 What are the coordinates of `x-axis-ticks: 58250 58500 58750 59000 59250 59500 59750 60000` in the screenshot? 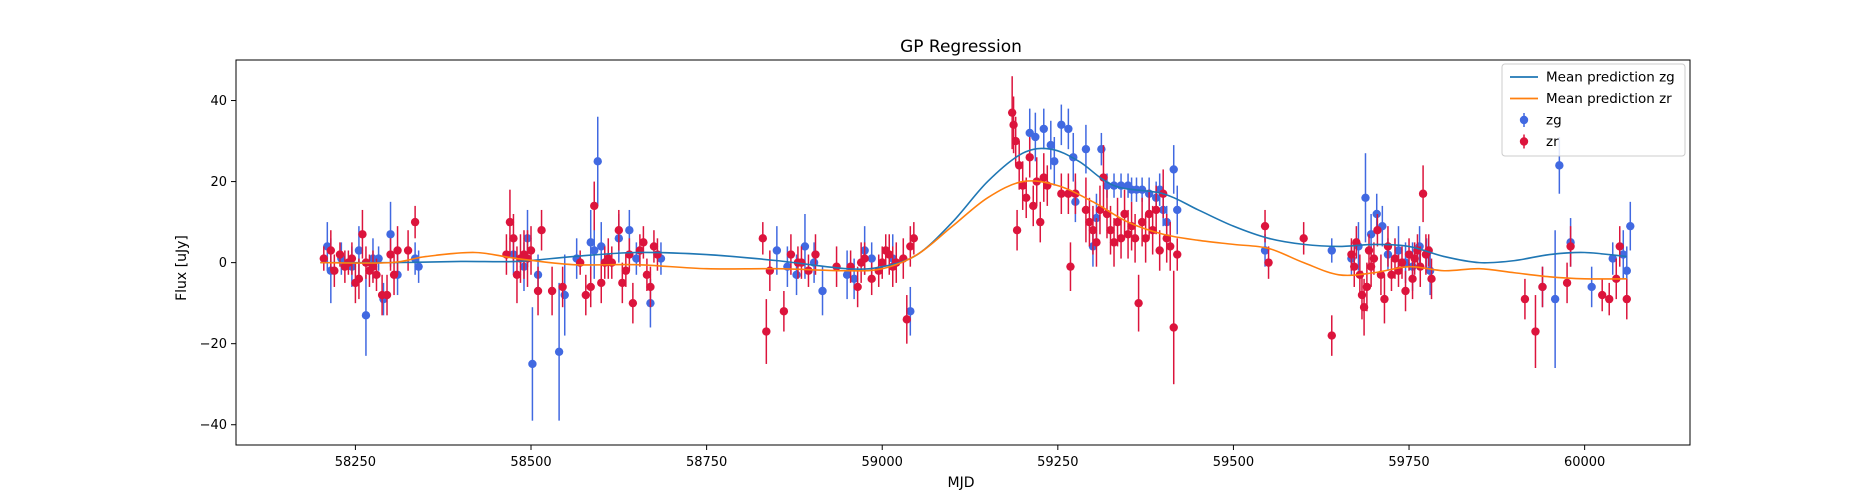 It's located at (970, 457).